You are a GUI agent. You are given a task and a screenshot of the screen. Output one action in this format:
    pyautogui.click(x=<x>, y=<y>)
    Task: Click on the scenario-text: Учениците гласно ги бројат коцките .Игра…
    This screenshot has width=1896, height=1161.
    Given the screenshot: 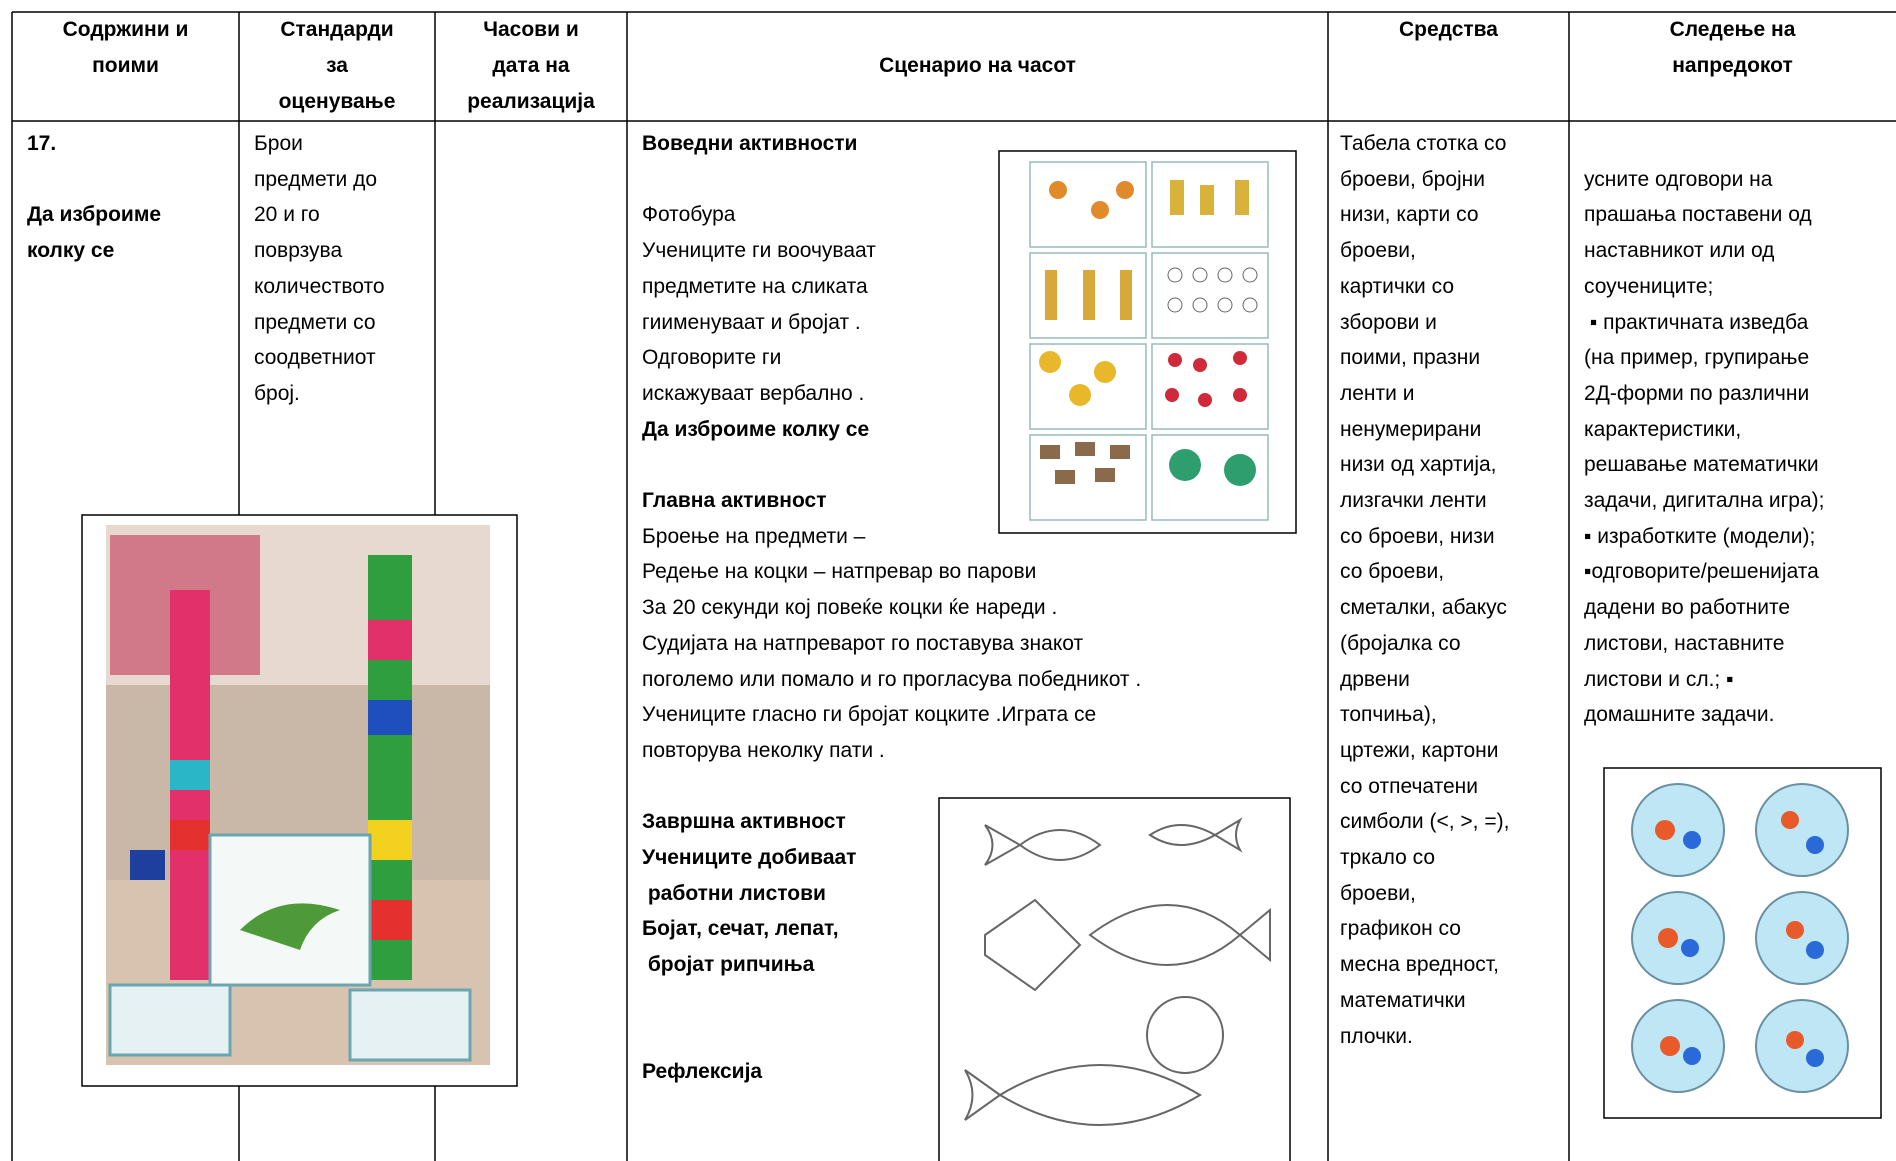 What is the action you would take?
    pyautogui.click(x=869, y=715)
    